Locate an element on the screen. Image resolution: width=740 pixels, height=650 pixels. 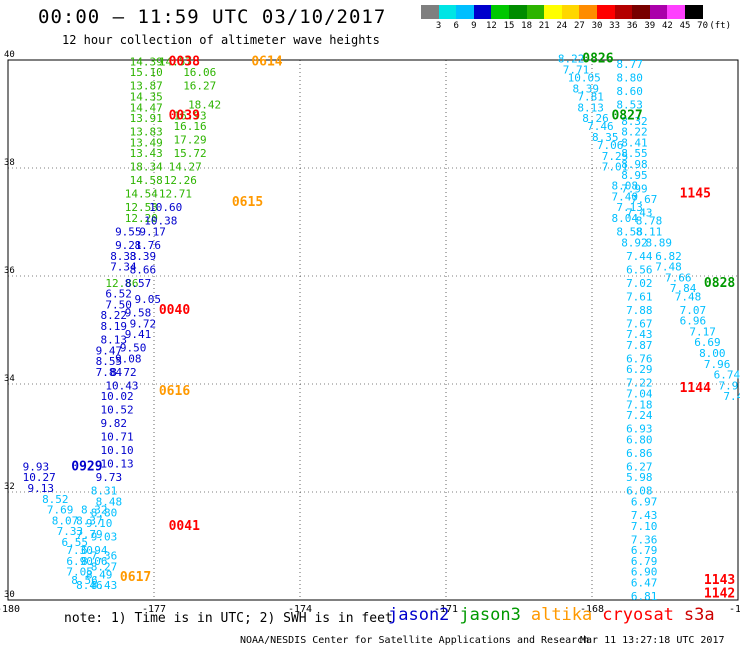
pass-time-label: 0929 is located at coordinates (86, 466).